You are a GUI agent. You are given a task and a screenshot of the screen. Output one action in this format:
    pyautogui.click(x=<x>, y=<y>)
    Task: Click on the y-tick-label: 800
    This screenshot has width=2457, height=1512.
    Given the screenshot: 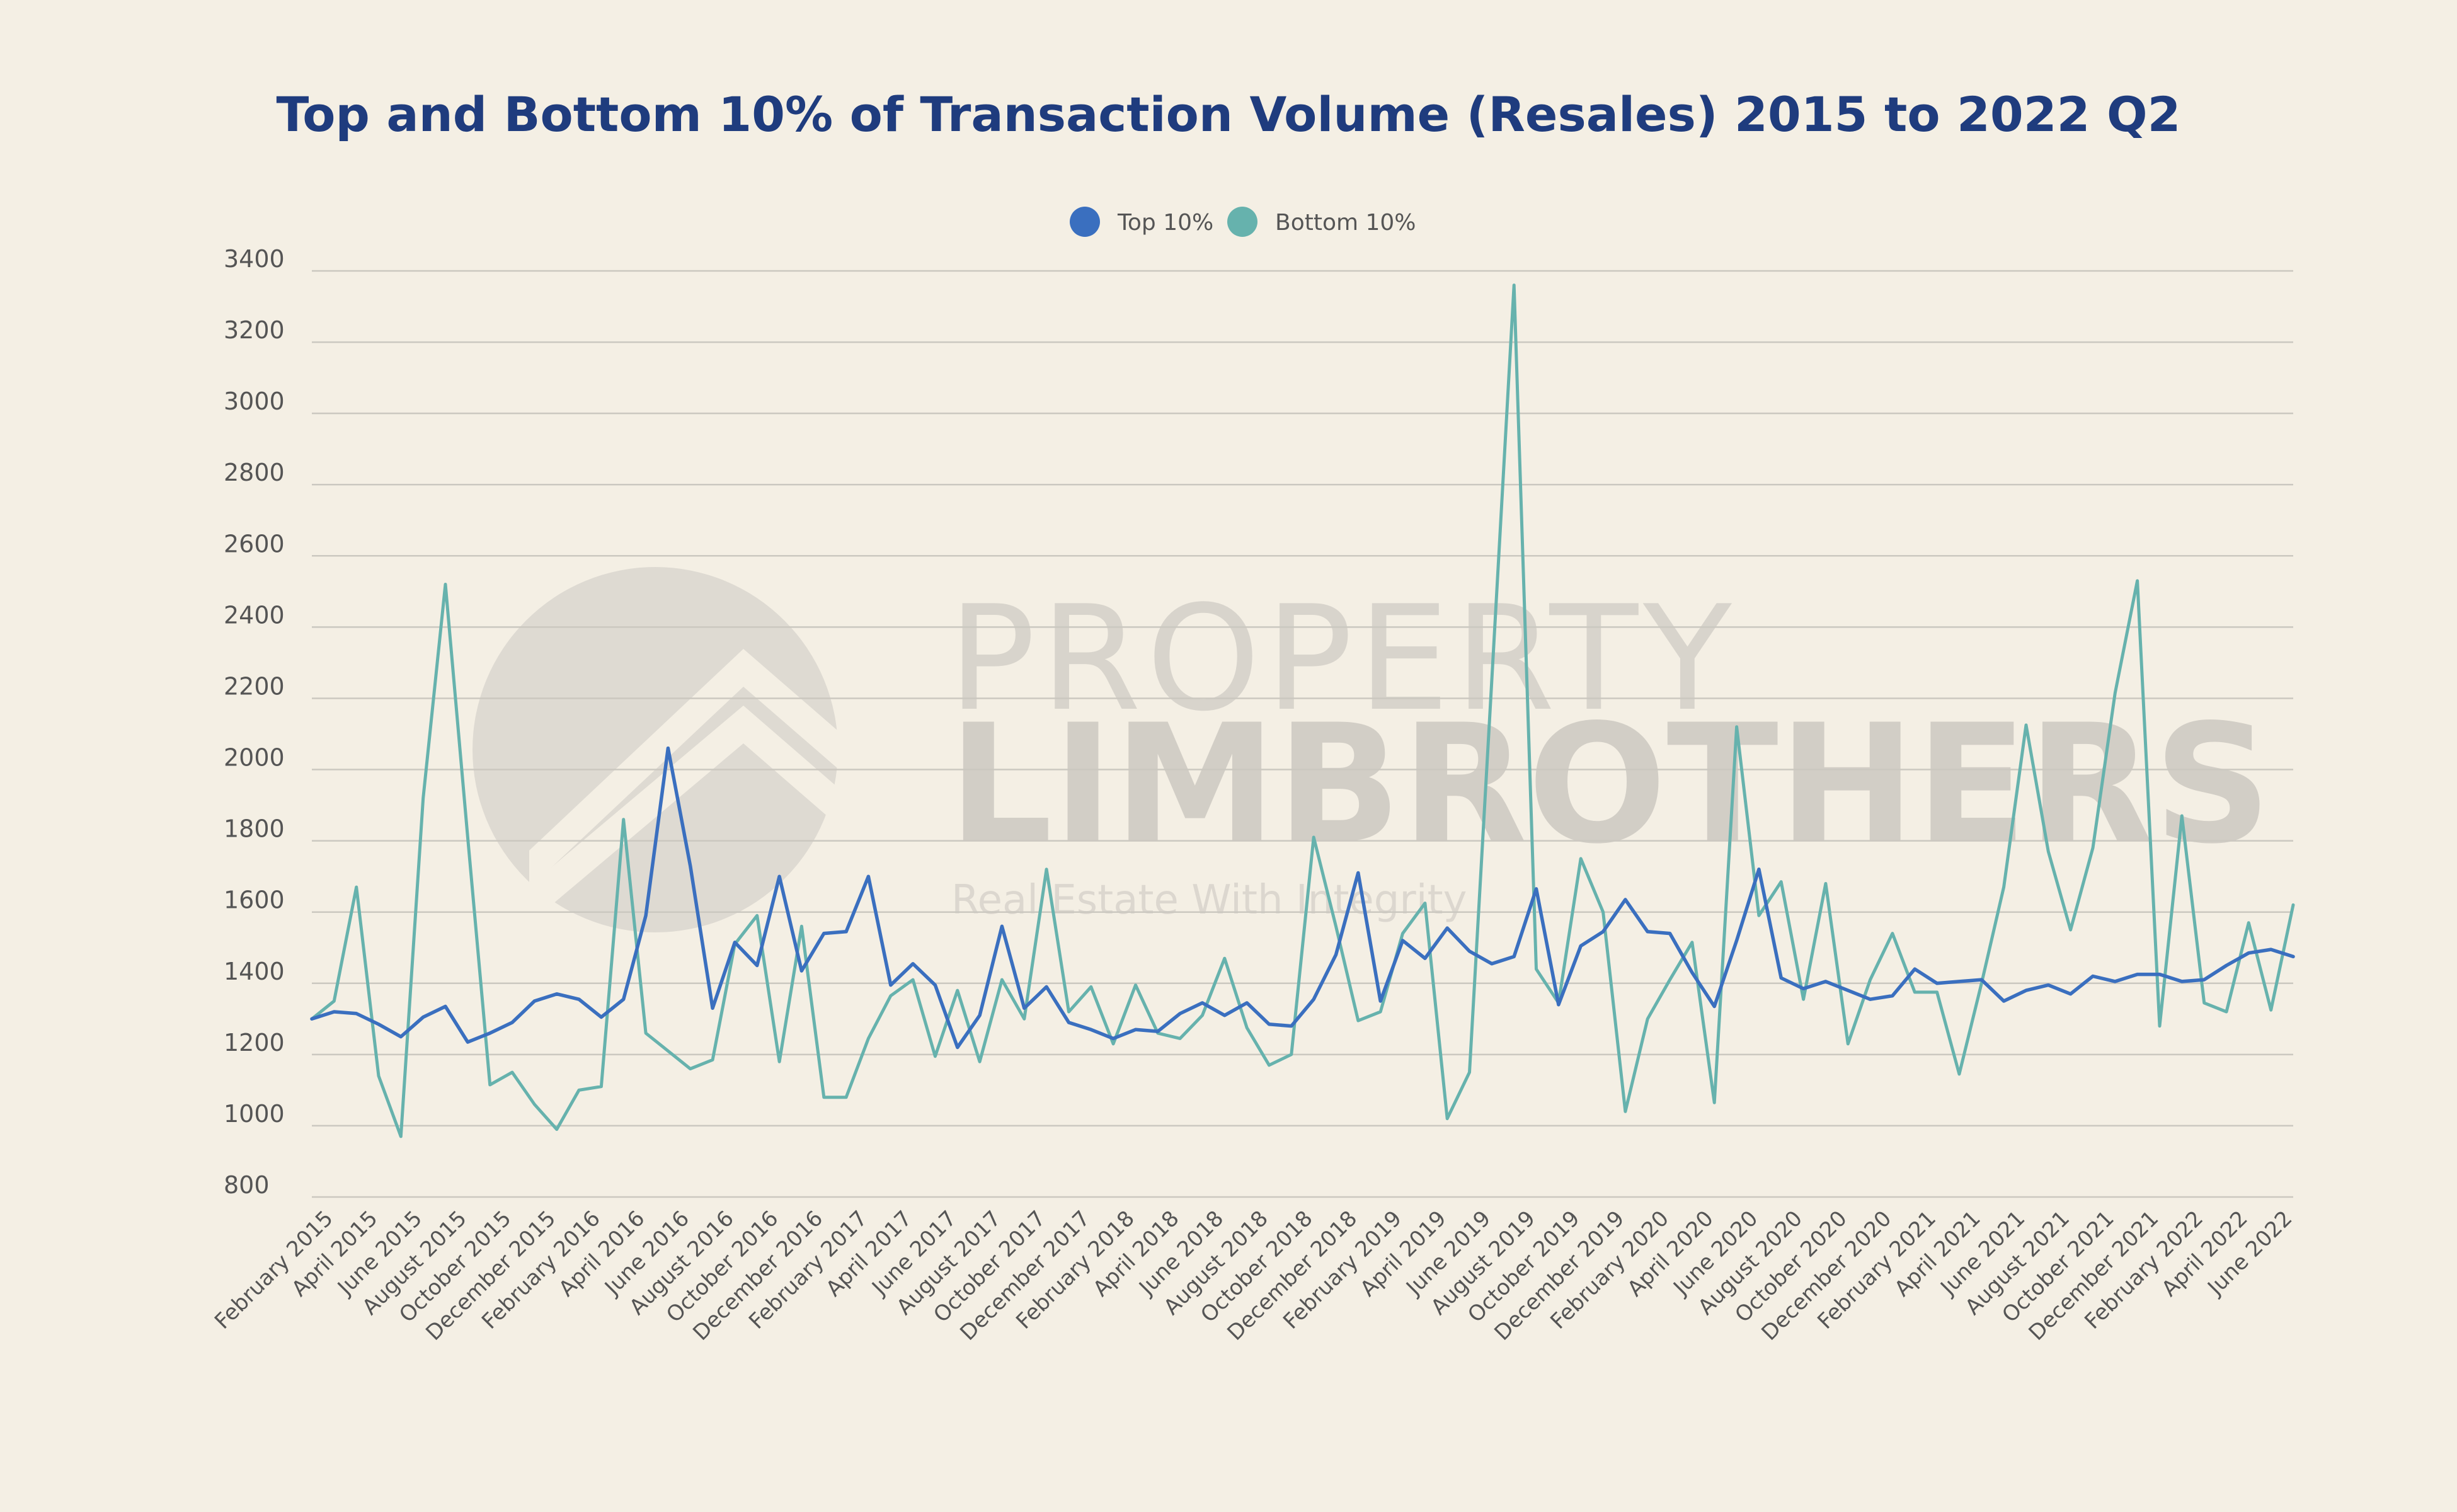 What is the action you would take?
    pyautogui.click(x=247, y=1185)
    